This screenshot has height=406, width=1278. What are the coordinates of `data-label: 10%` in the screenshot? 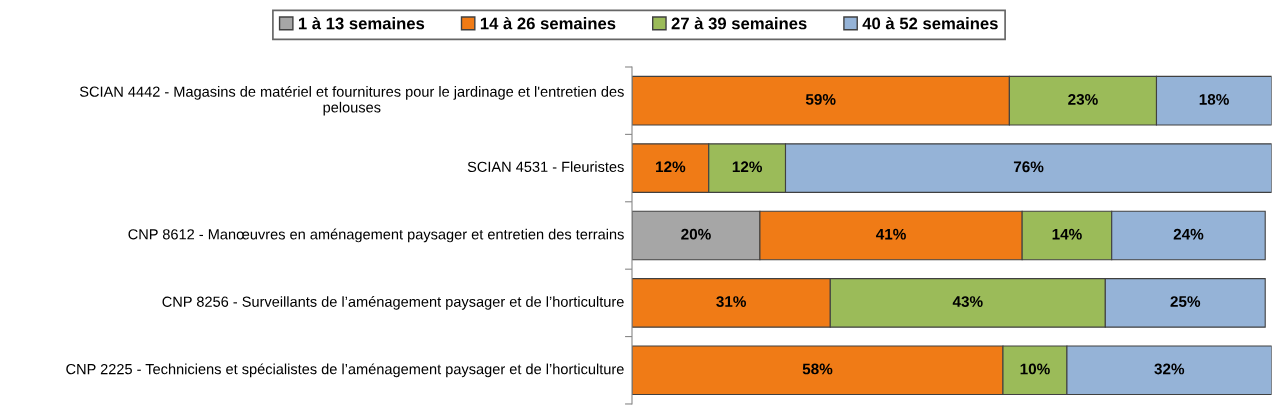 It's located at (1035, 369).